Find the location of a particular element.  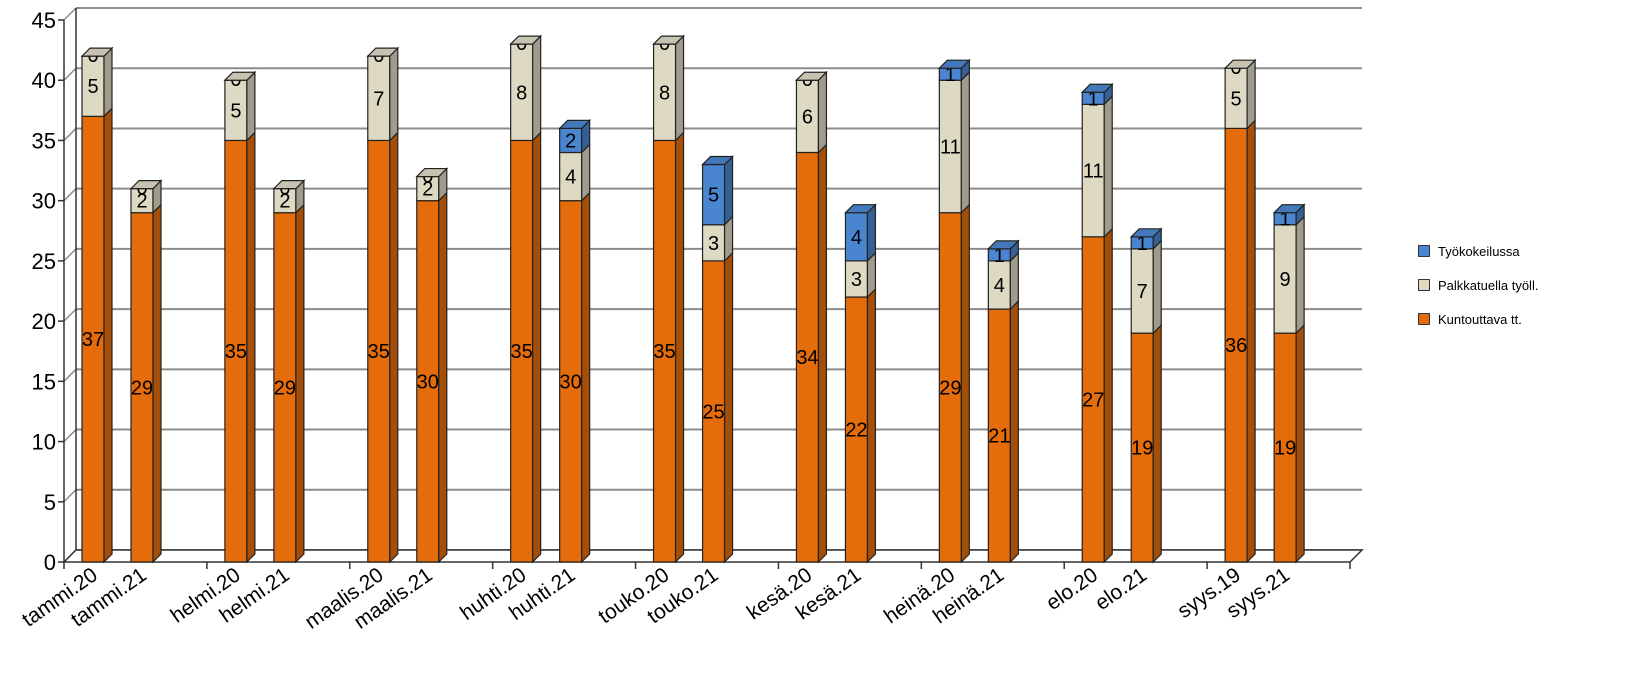

y-tick-label: 30 is located at coordinates (44, 201).